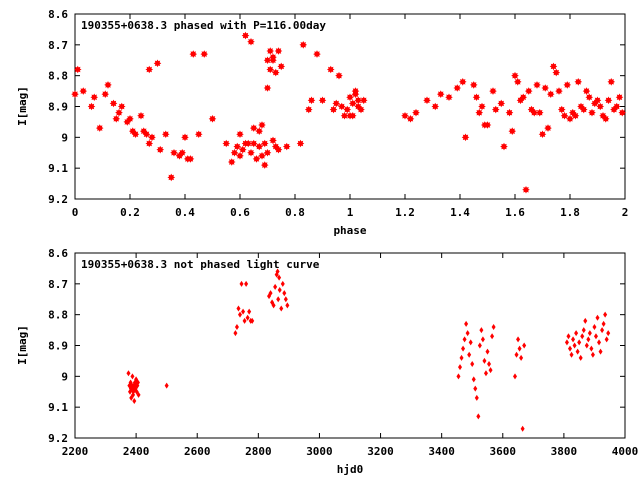 The height and width of the screenshot is (484, 640). What do you see at coordinates (58, 107) in the screenshot?
I see `phased-y-tick-label: 8.9` at bounding box center [58, 107].